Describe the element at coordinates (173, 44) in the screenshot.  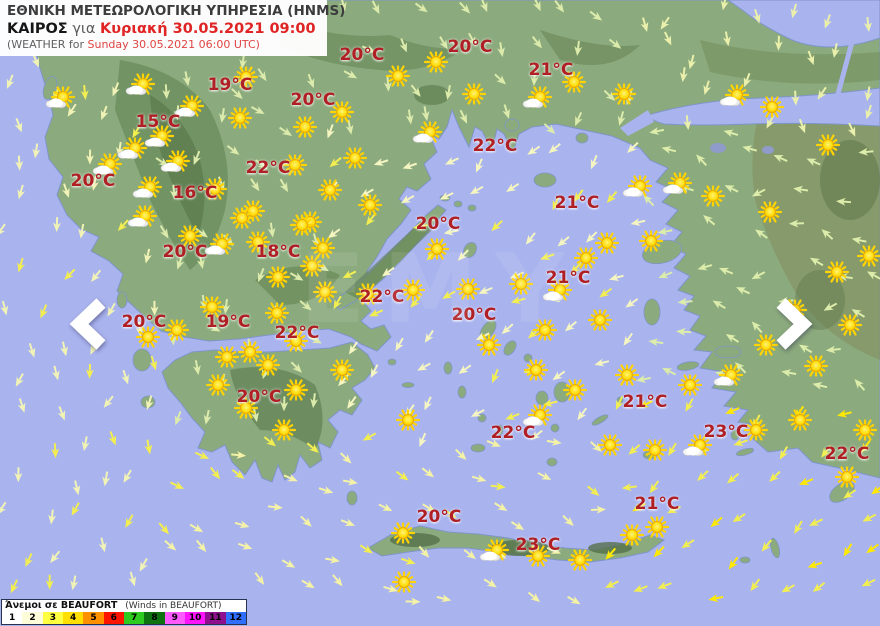
I see `map-subtitle-date: Sunday 30.05.2021 06:00 UTC)` at that location.